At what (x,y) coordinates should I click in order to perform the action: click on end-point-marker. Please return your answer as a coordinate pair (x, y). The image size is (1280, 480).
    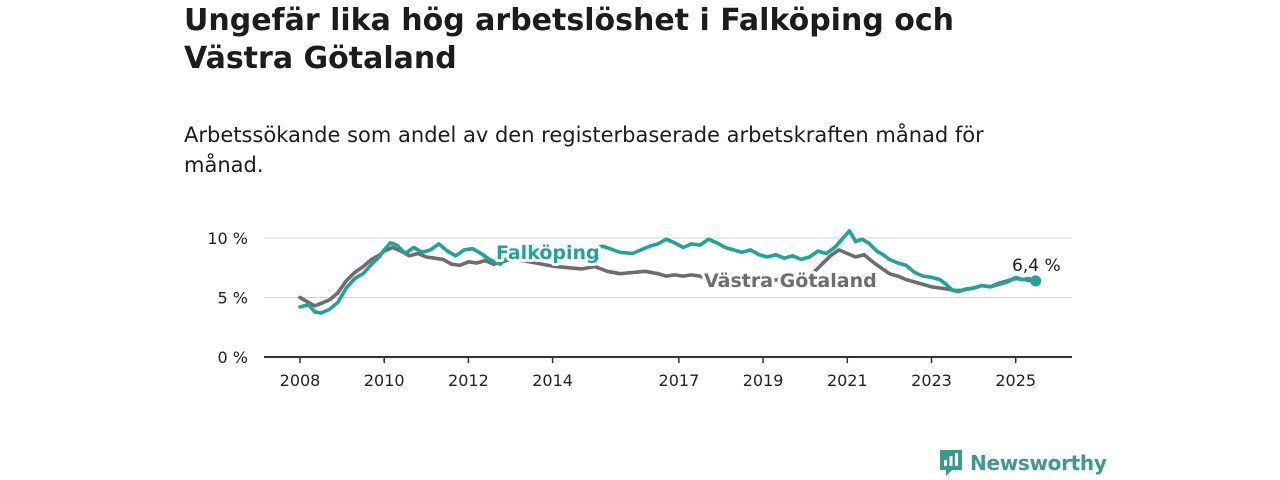
    Looking at the image, I should click on (1036, 281).